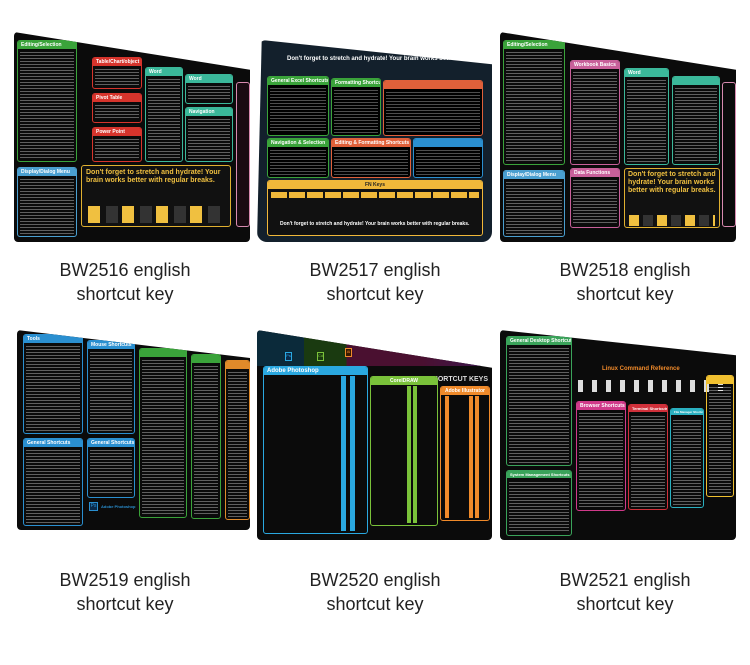 This screenshot has height=665, width=750. What do you see at coordinates (320, 356) in the screenshot?
I see `coreldraw-logo-icon: Cd` at bounding box center [320, 356].